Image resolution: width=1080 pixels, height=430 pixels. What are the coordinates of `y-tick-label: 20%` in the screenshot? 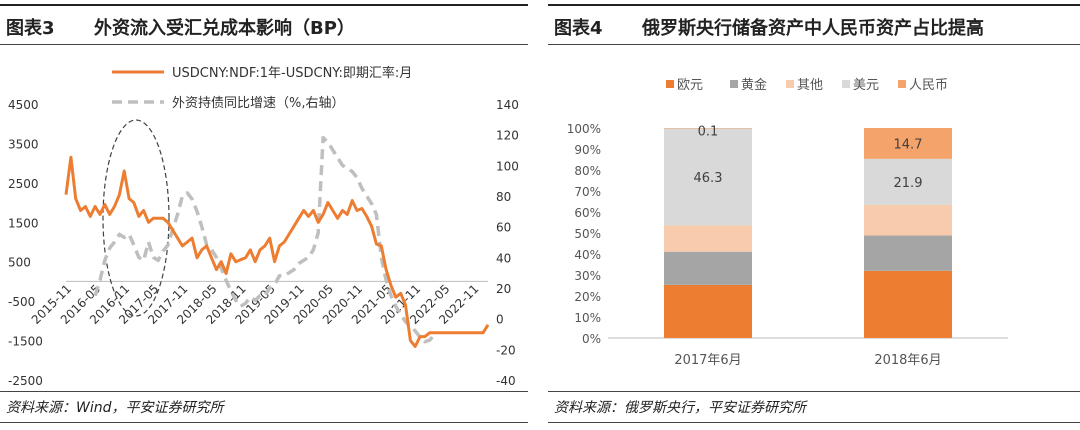 It's located at (587, 297).